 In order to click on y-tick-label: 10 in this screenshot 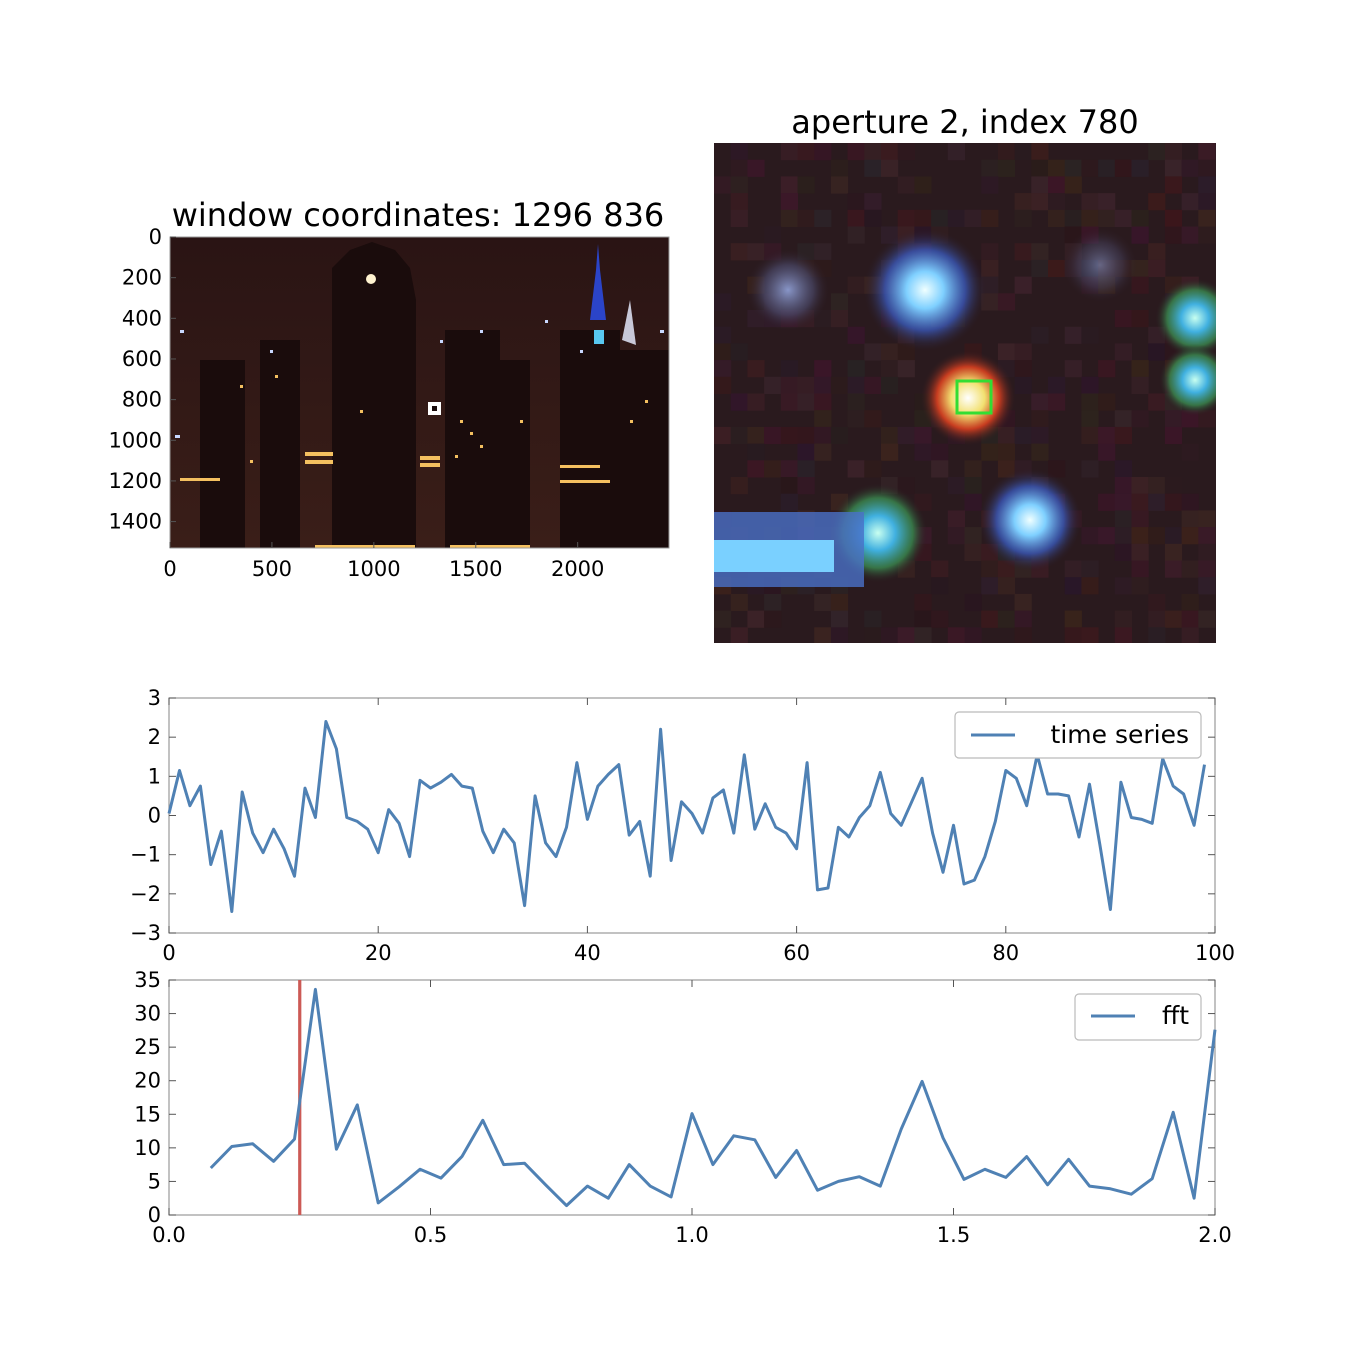, I will do `click(147, 1148)`.